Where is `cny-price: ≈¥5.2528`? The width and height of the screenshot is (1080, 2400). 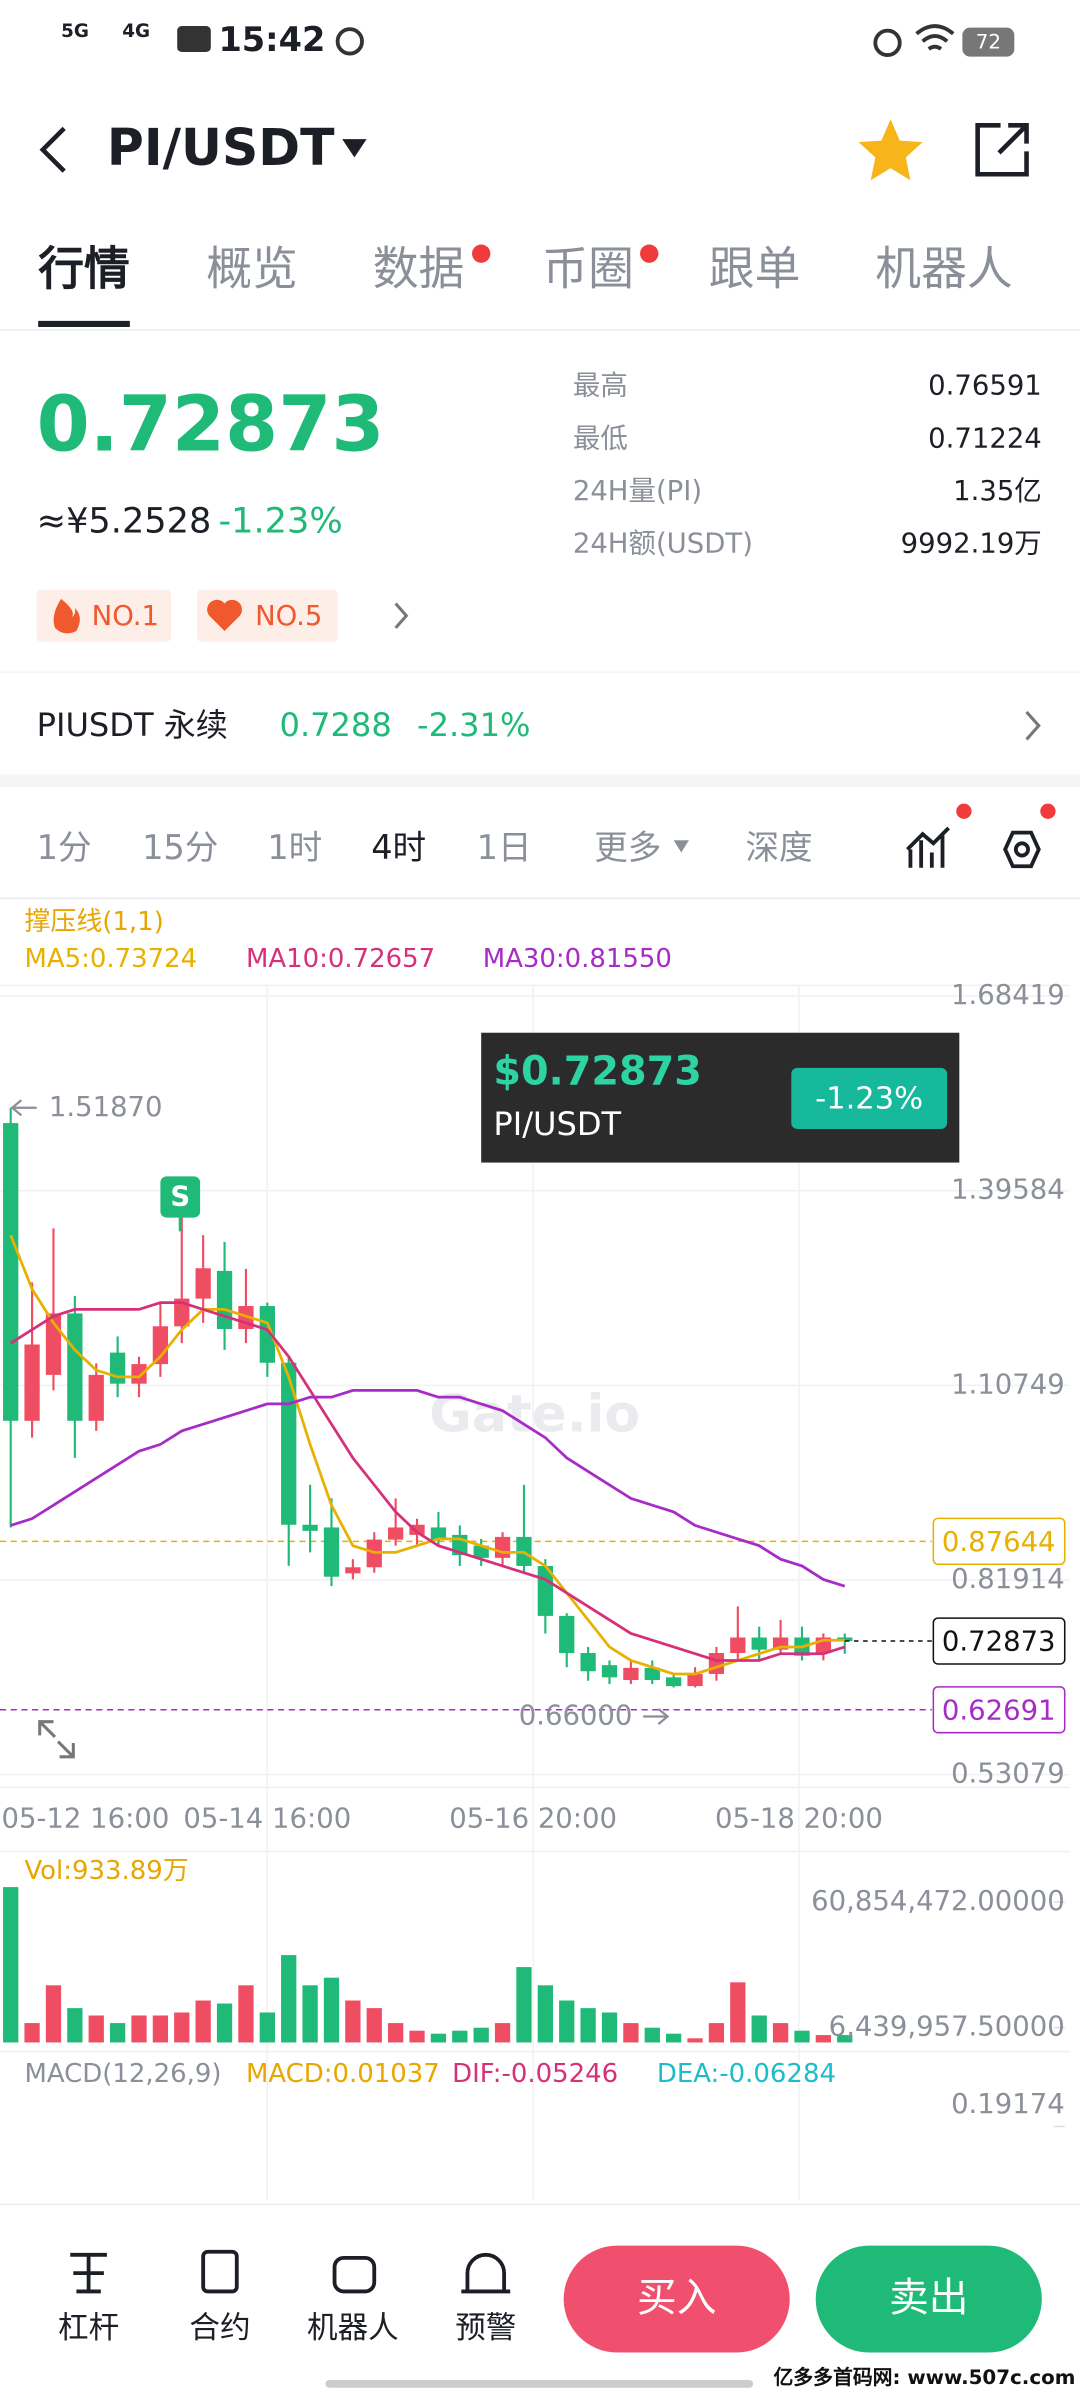
cny-price: ≈¥5.2528 is located at coordinates (124, 521).